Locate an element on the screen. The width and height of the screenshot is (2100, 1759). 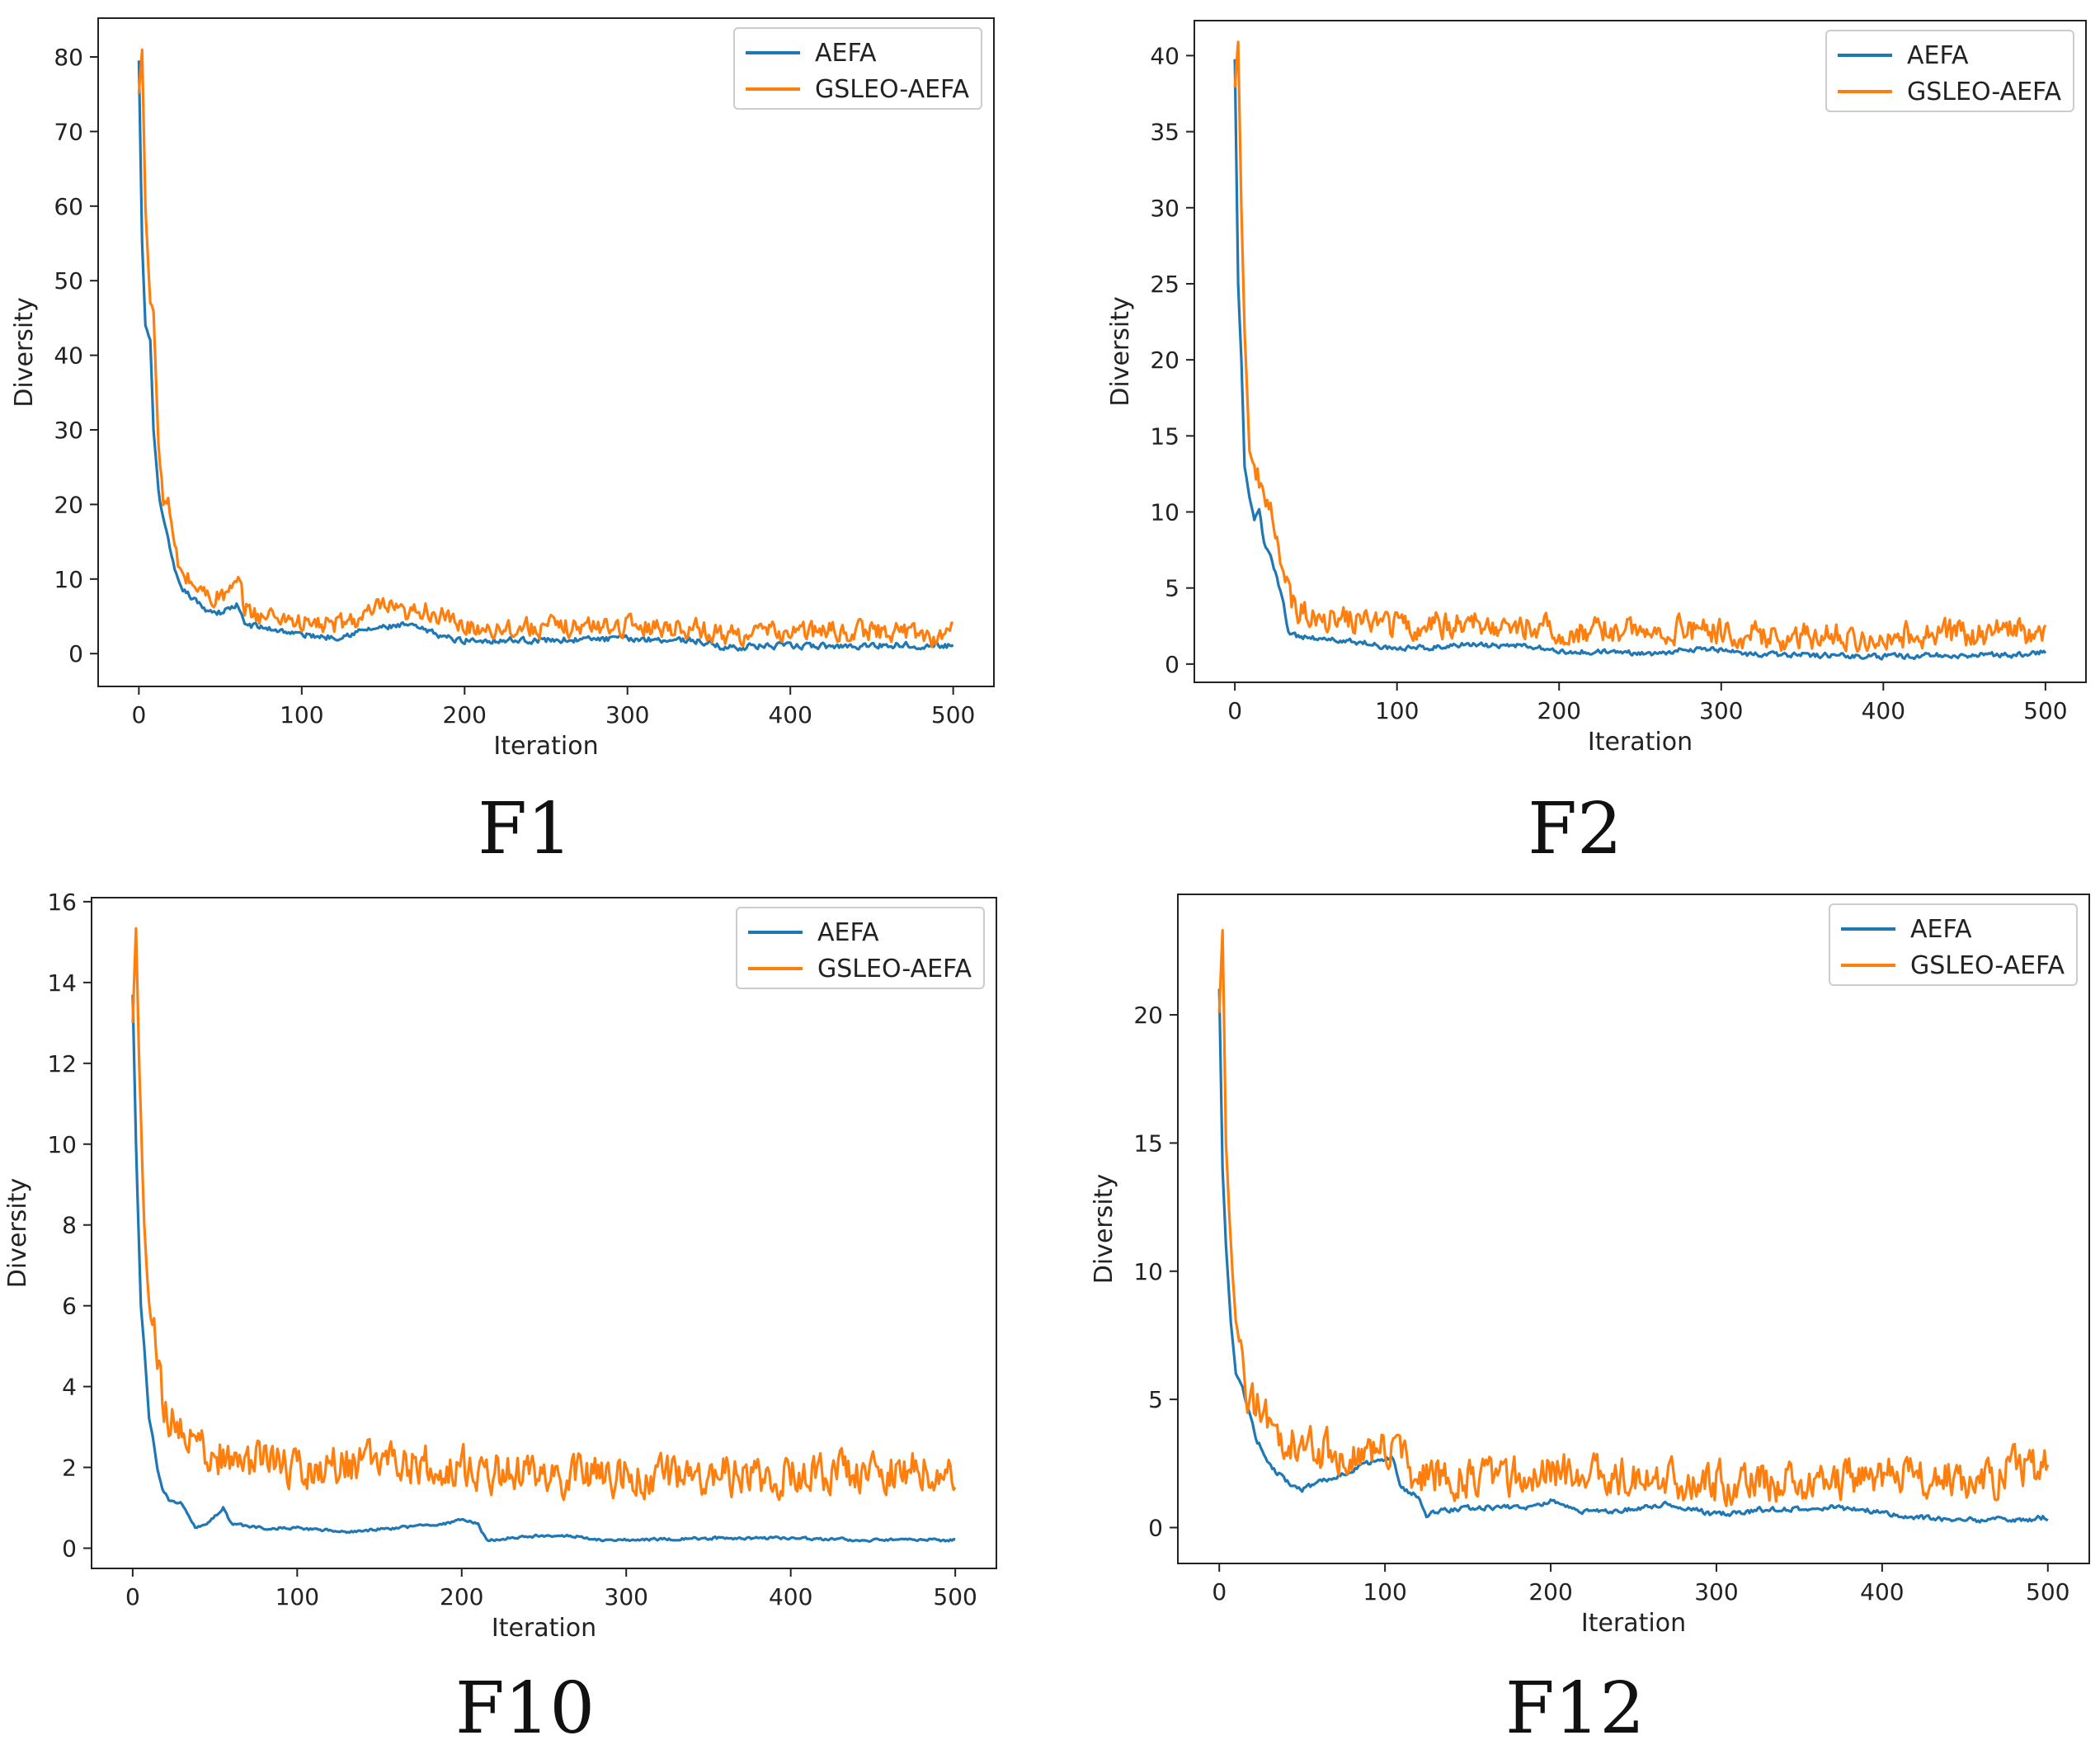
panel-caption: F1 is located at coordinates (525, 829).